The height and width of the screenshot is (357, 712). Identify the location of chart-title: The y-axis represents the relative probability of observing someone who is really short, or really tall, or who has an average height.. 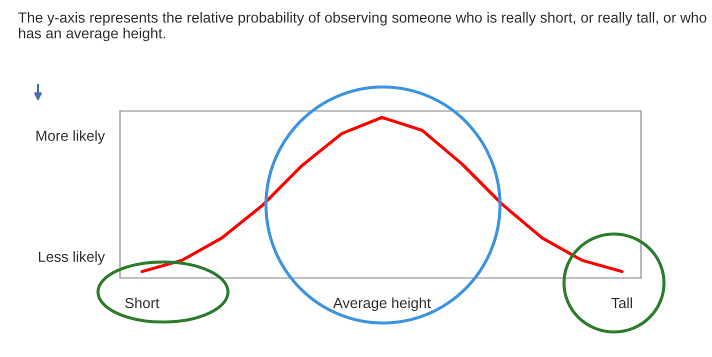
(362, 27).